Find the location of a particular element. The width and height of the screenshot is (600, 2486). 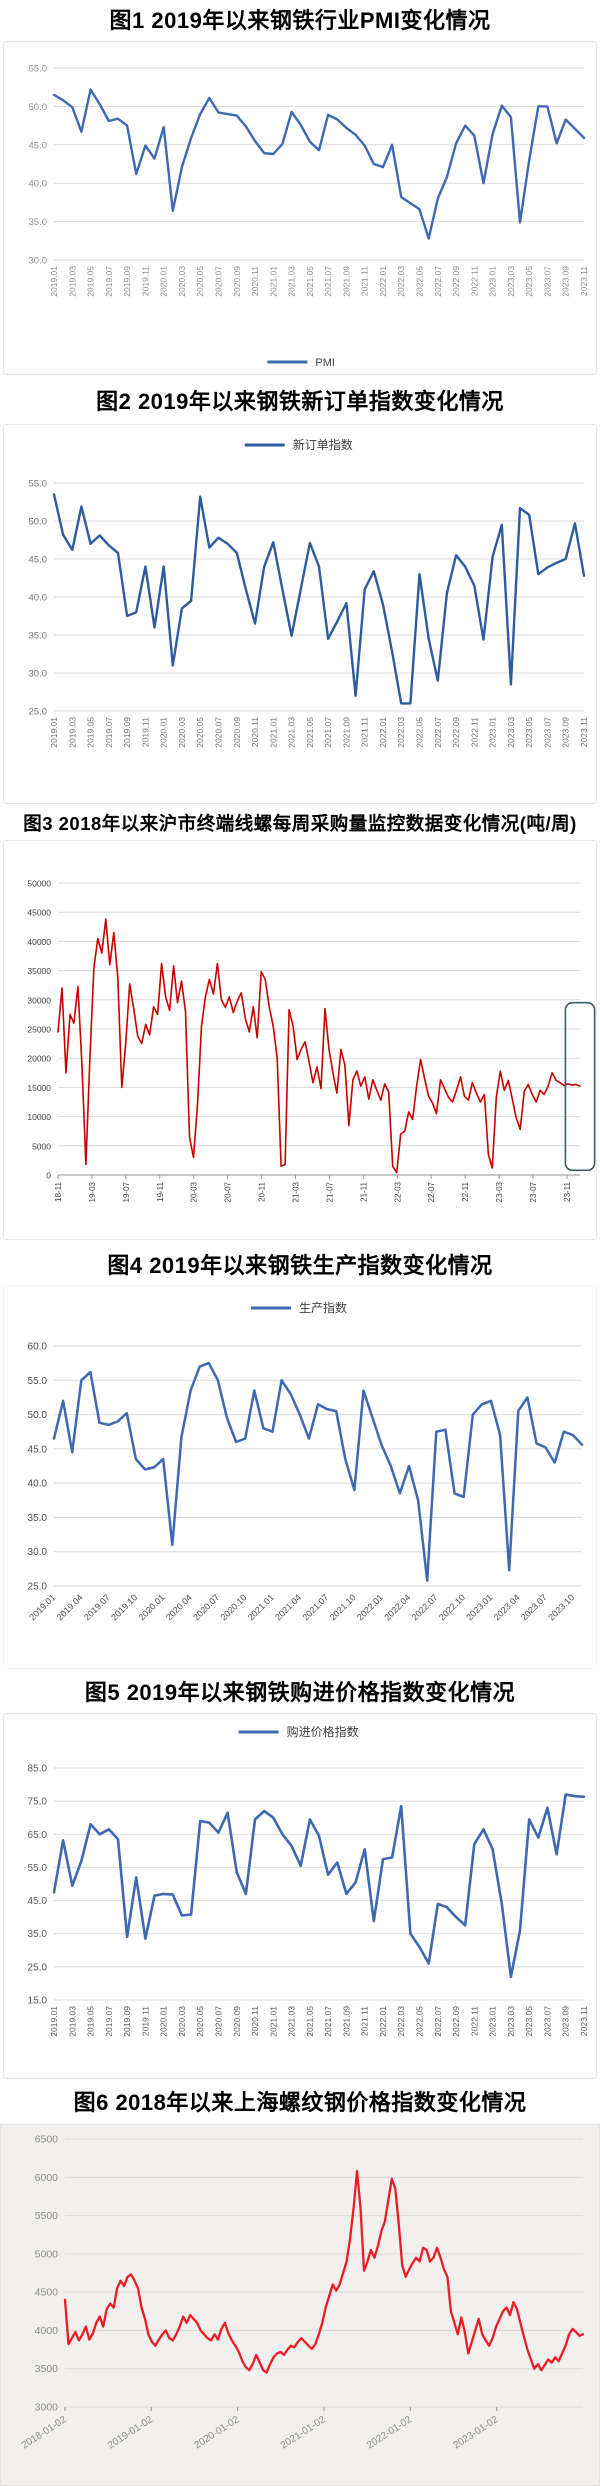

svg-text: 5500 is located at coordinates (47, 2216).